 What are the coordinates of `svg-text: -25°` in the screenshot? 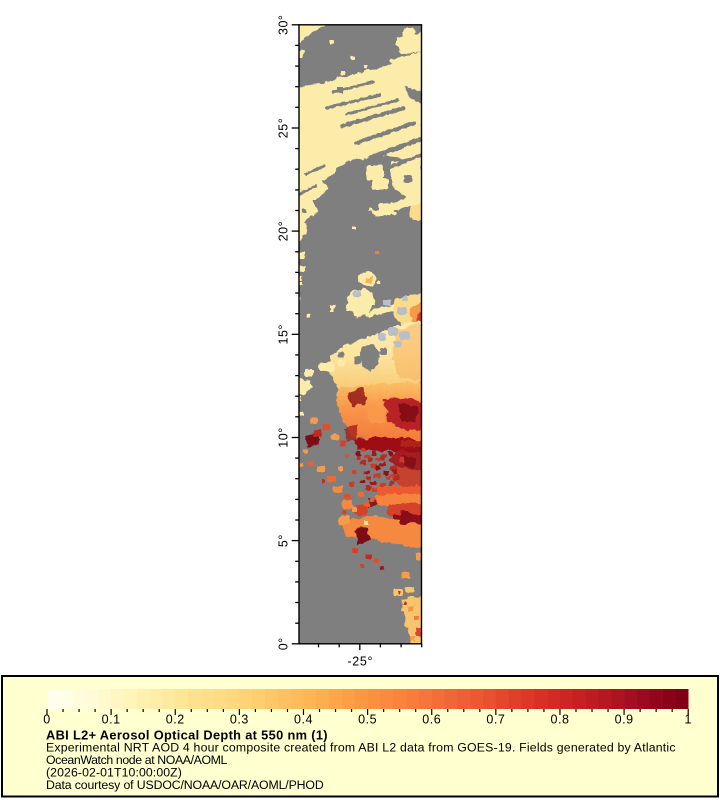 It's located at (360, 662).